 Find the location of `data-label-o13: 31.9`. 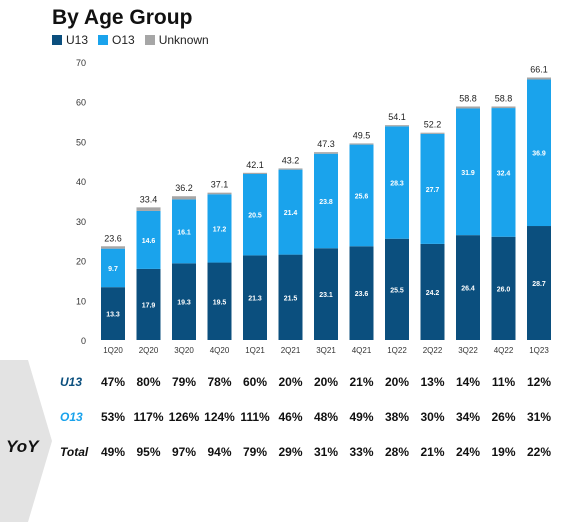

data-label-o13: 31.9 is located at coordinates (468, 173).